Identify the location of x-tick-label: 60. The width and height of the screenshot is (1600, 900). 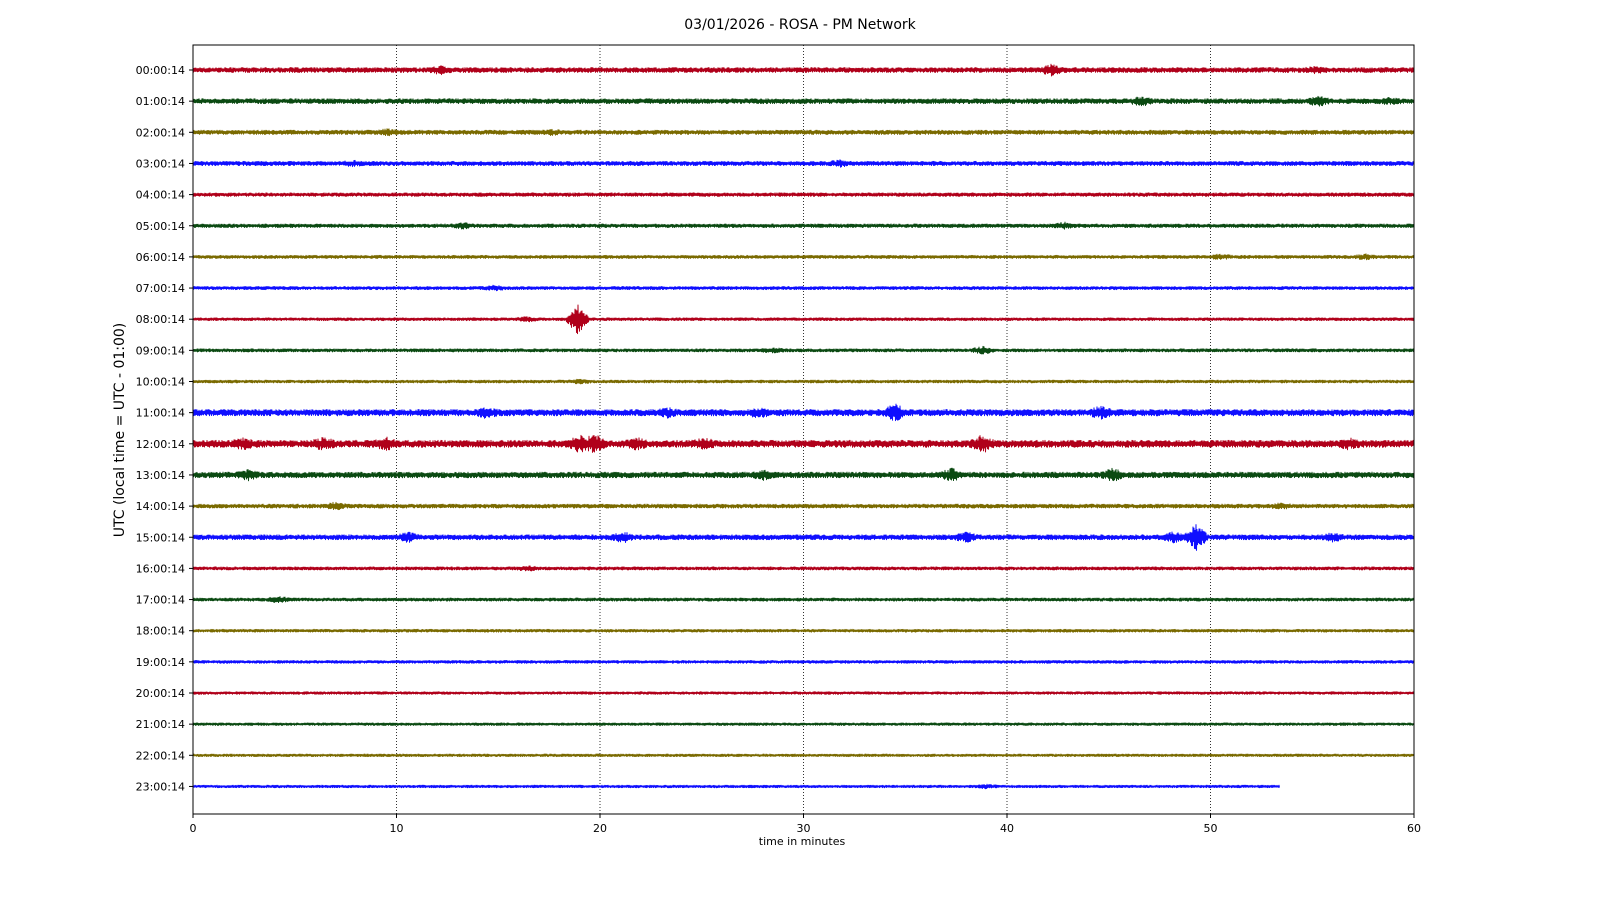
(1414, 828).